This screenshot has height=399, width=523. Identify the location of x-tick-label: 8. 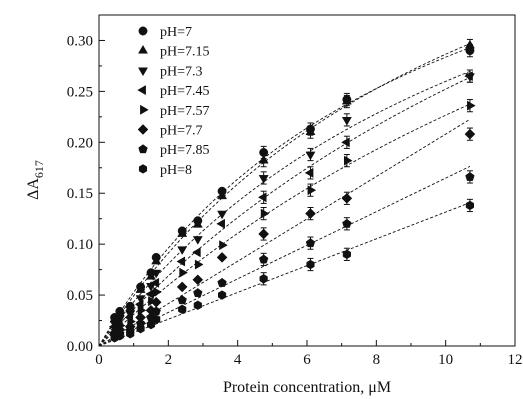
(377, 360).